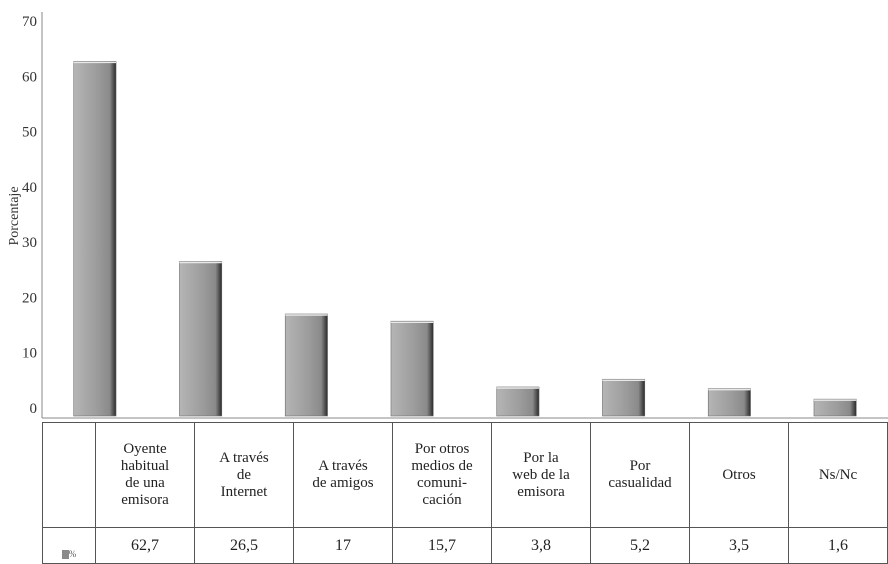  What do you see at coordinates (838, 475) in the screenshot?
I see `category-cell: Ns/Nc` at bounding box center [838, 475].